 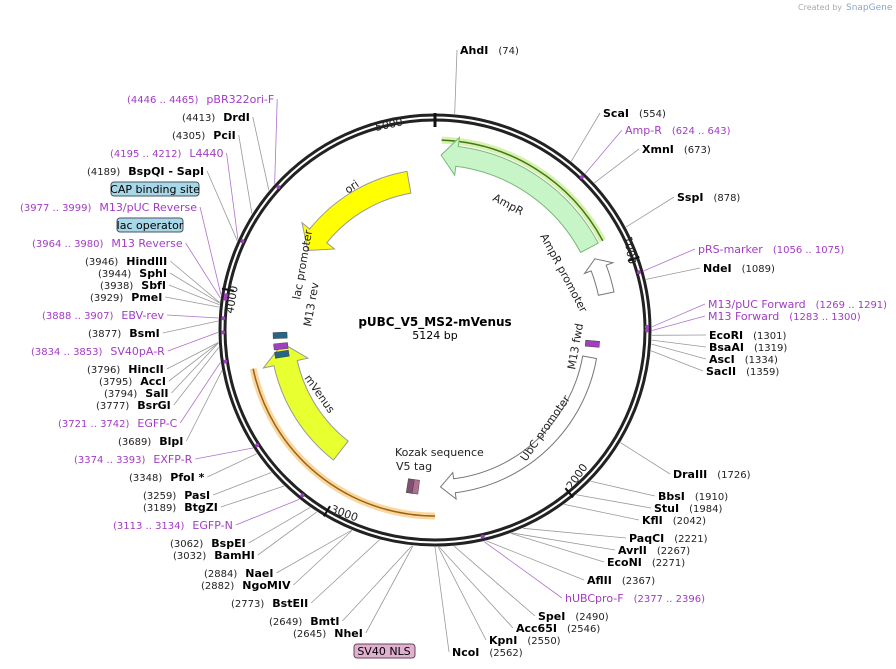 I want to click on site-position: (2267), so click(x=673, y=551).